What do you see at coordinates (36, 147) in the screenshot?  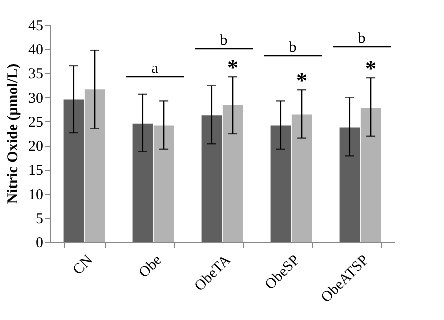 I see `y-tick-label: 20` at bounding box center [36, 147].